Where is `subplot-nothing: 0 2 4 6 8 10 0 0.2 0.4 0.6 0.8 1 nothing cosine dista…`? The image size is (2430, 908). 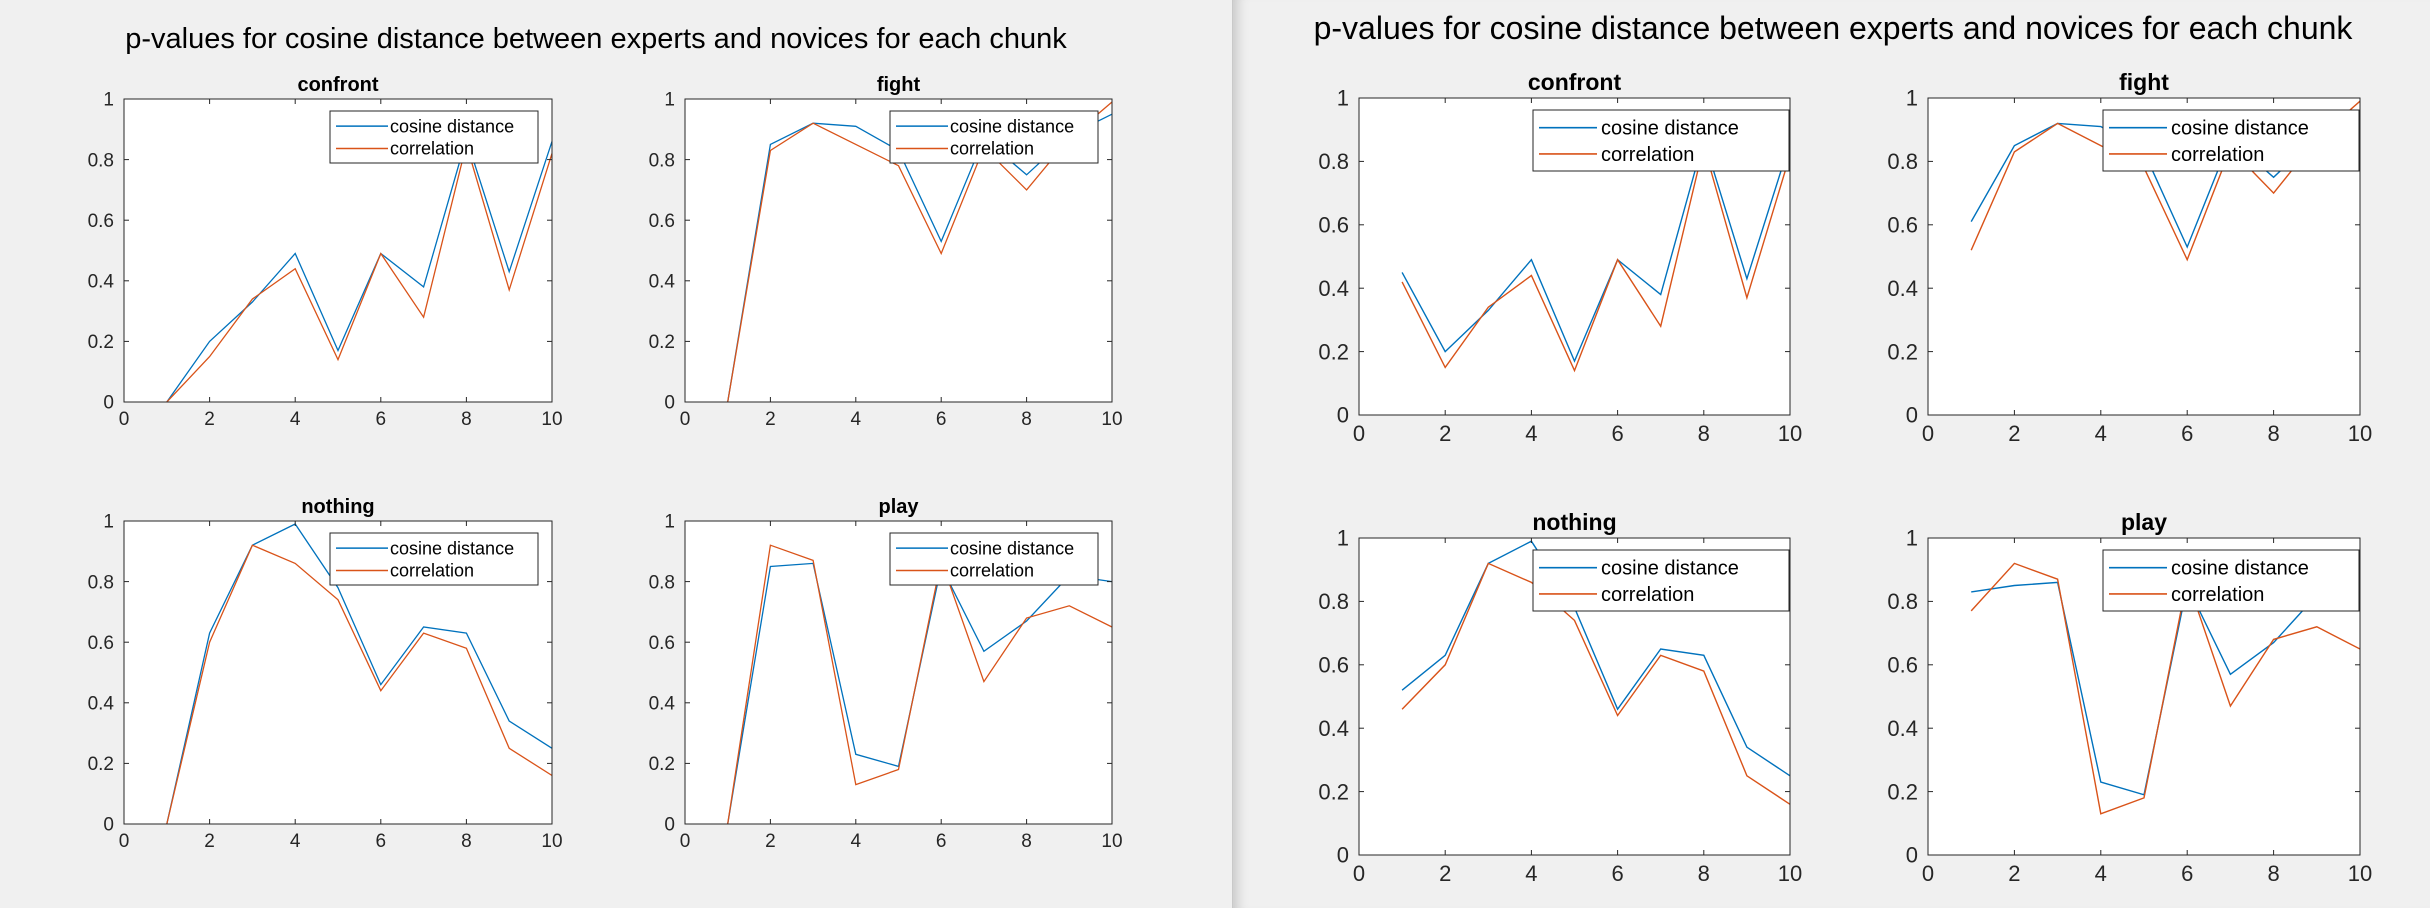 subplot-nothing: 0 2 4 6 8 10 0 0.2 0.4 0.6 0.8 1 nothing cosine dista… is located at coordinates (325, 674).